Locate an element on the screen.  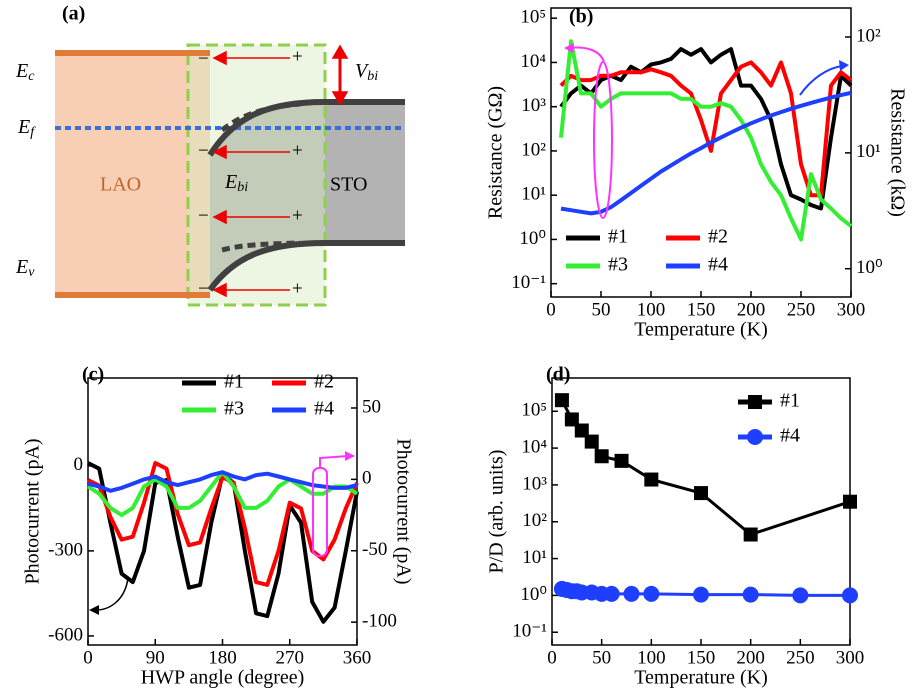
y2-tick-label: 10⁰ is located at coordinates (869, 267).